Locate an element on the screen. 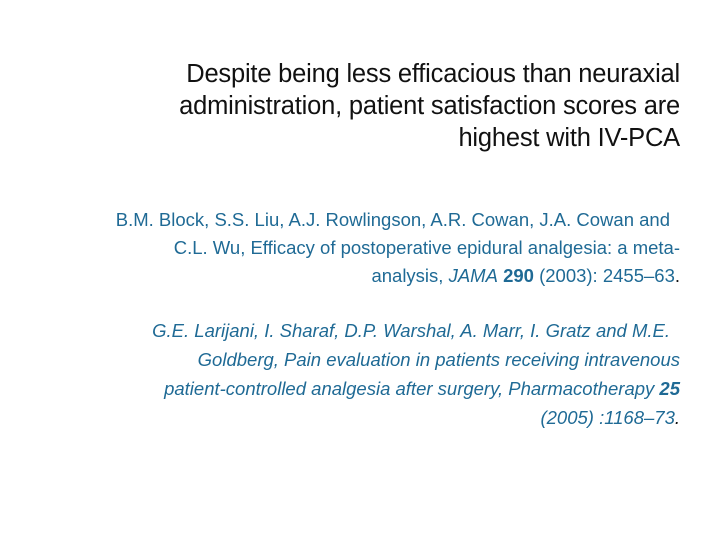  reference-1-volume: 290 is located at coordinates (518, 275).